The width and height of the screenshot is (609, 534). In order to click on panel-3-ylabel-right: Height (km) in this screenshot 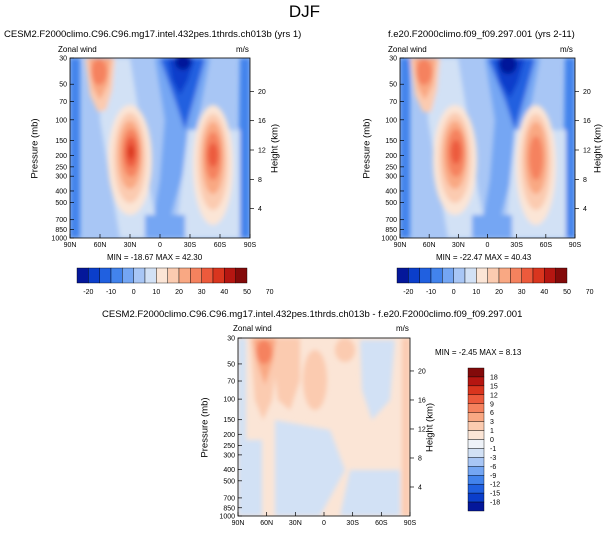, I will do `click(430, 427)`.